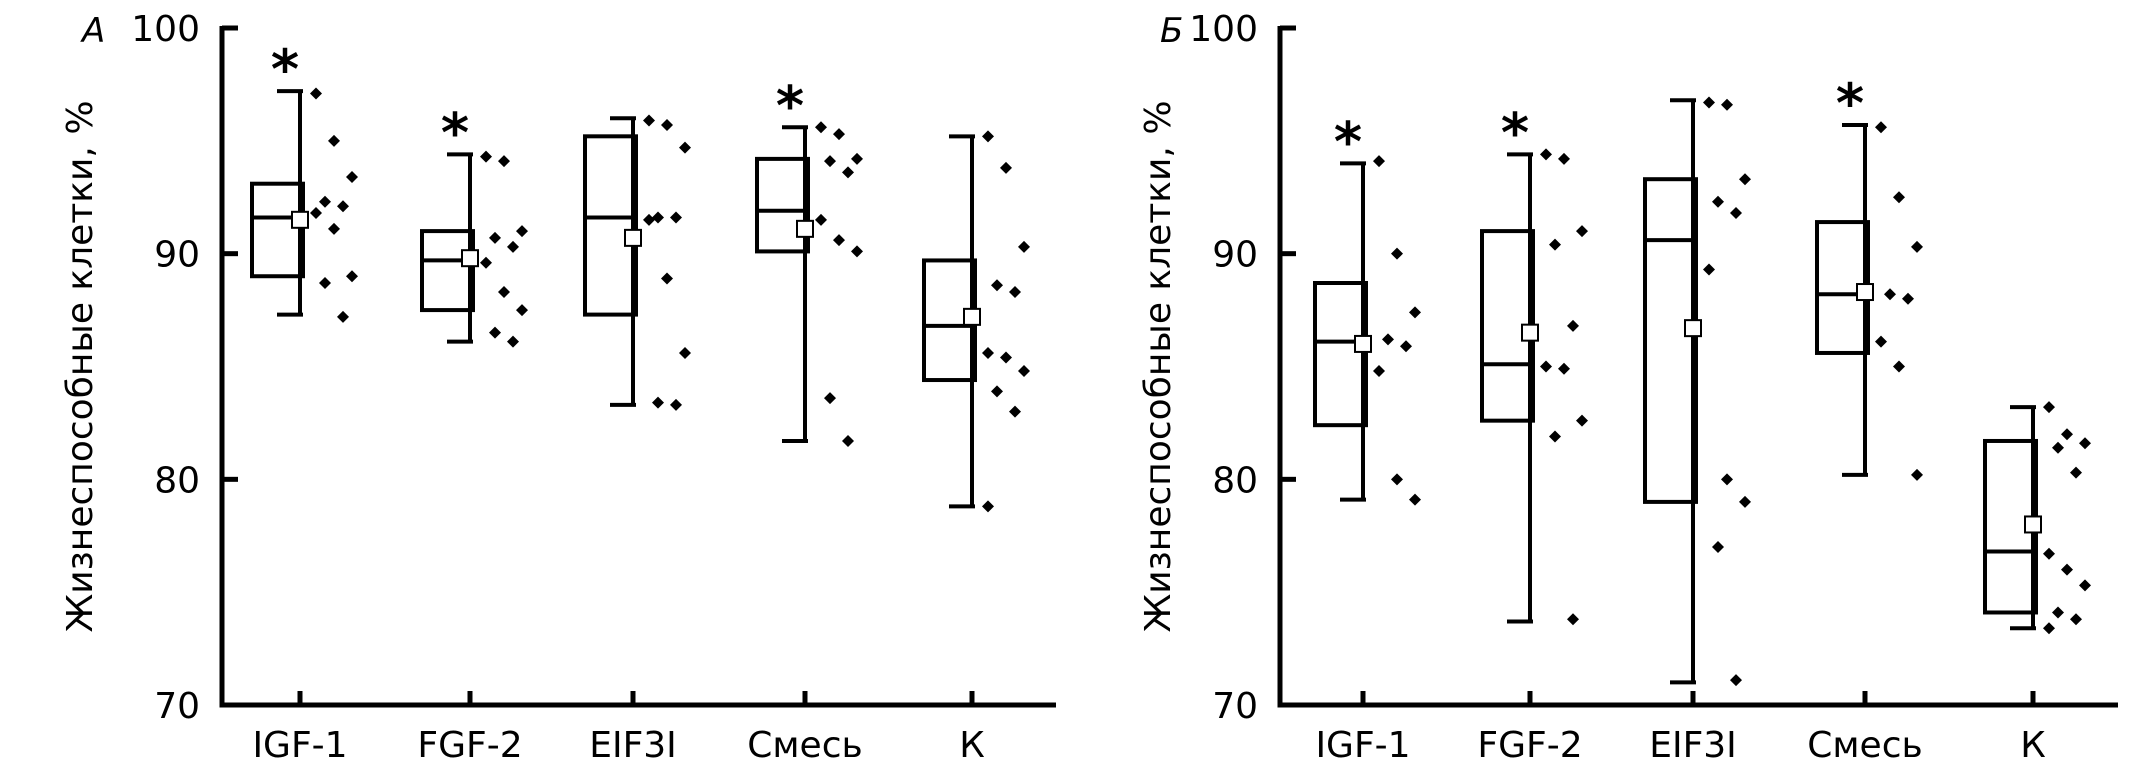  What do you see at coordinates (805, 420) in the screenshot?
I see `box-group-4: Смесь *` at bounding box center [805, 420].